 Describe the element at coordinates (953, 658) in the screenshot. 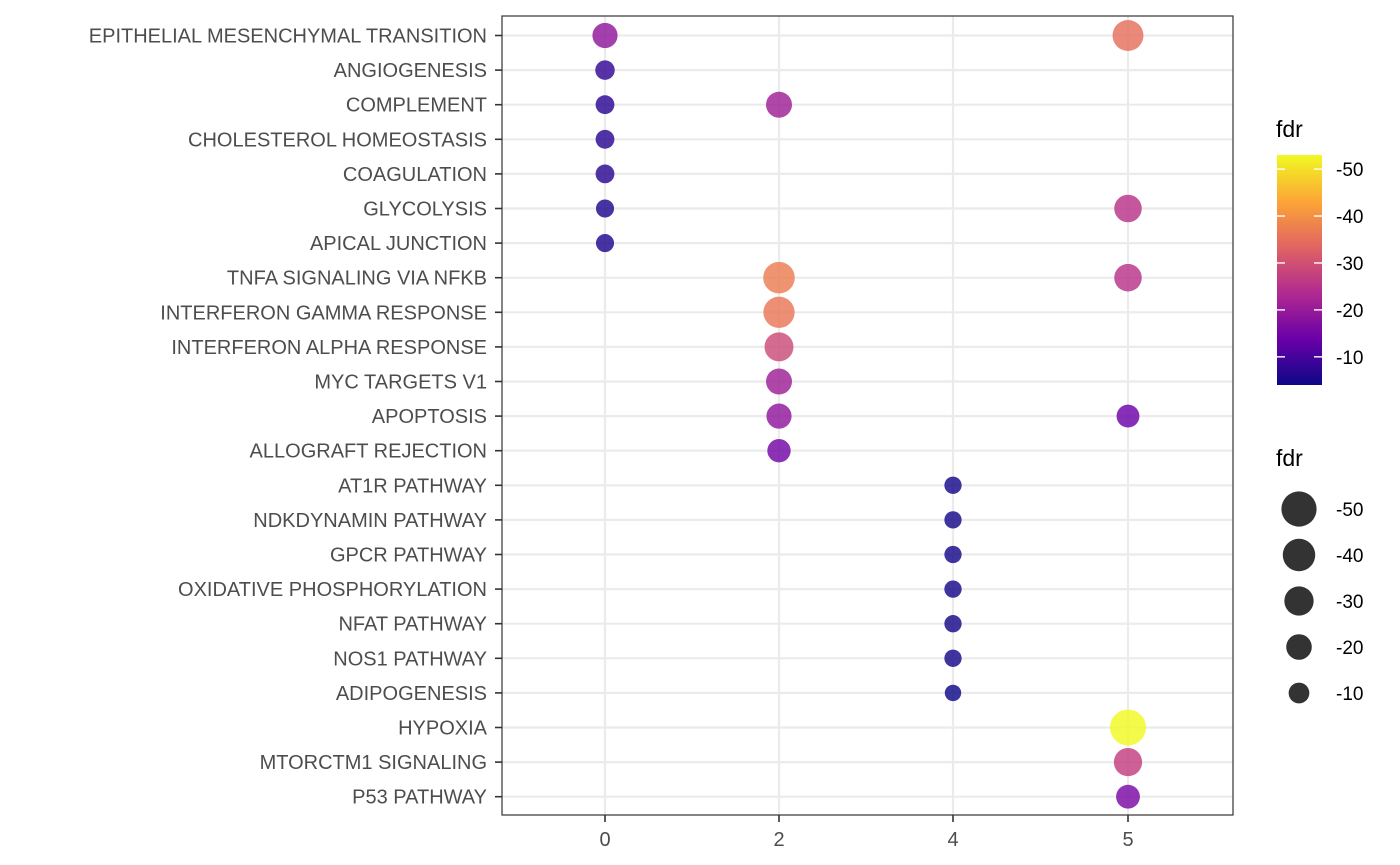

I see `point-nos1-pathway-x4` at that location.